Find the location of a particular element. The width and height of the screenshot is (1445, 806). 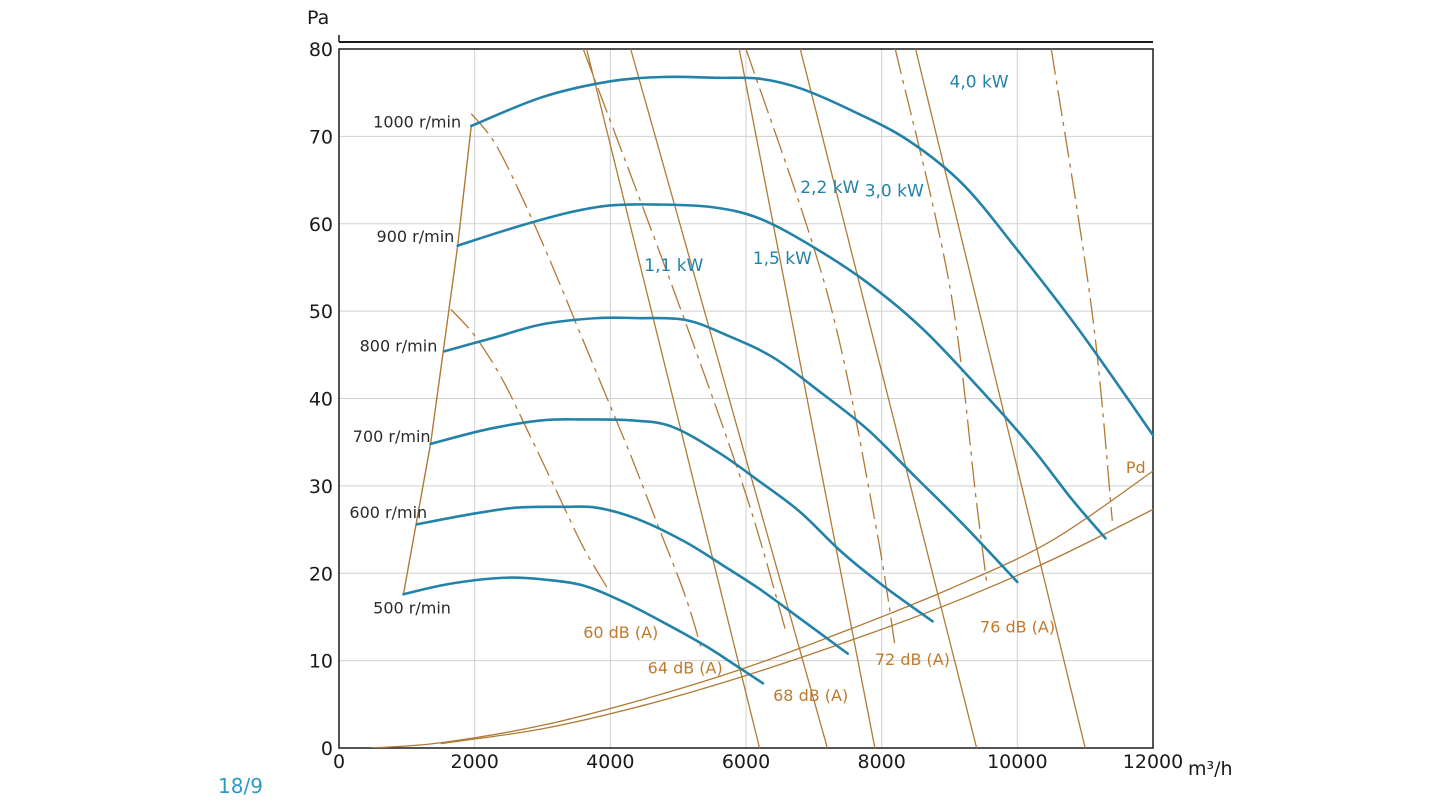

speed-label: 500 r/min is located at coordinates (412, 607).